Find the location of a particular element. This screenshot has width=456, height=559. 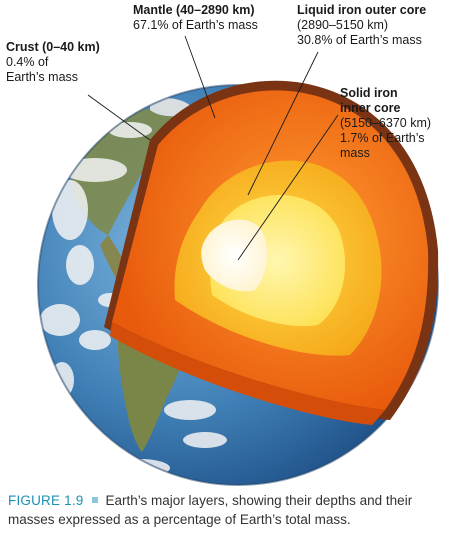

crust-label-mass: 0.4% of is located at coordinates (27, 62).